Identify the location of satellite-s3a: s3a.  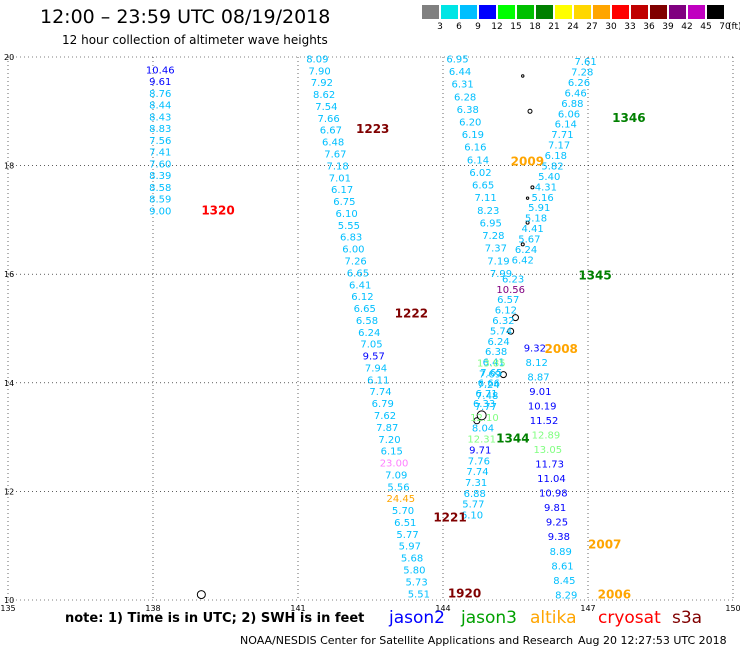
(687, 618).